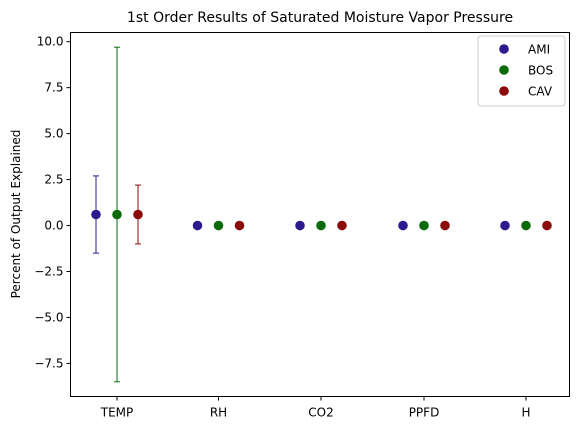 This screenshot has height=433, width=579. What do you see at coordinates (48, 363) in the screenshot?
I see `y-tick-label: −7.5` at bounding box center [48, 363].